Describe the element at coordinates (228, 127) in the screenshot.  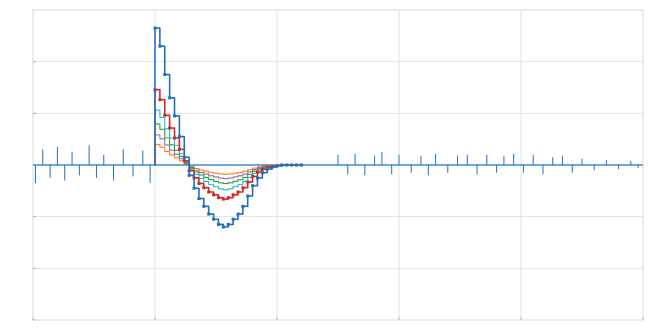
I see `series-group` at that location.